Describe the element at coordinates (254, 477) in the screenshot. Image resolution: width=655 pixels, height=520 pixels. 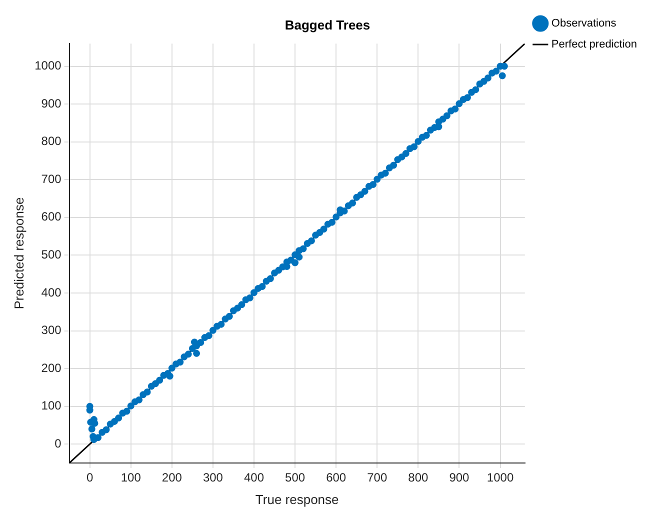
I see `x-tick-label: 400` at that location.